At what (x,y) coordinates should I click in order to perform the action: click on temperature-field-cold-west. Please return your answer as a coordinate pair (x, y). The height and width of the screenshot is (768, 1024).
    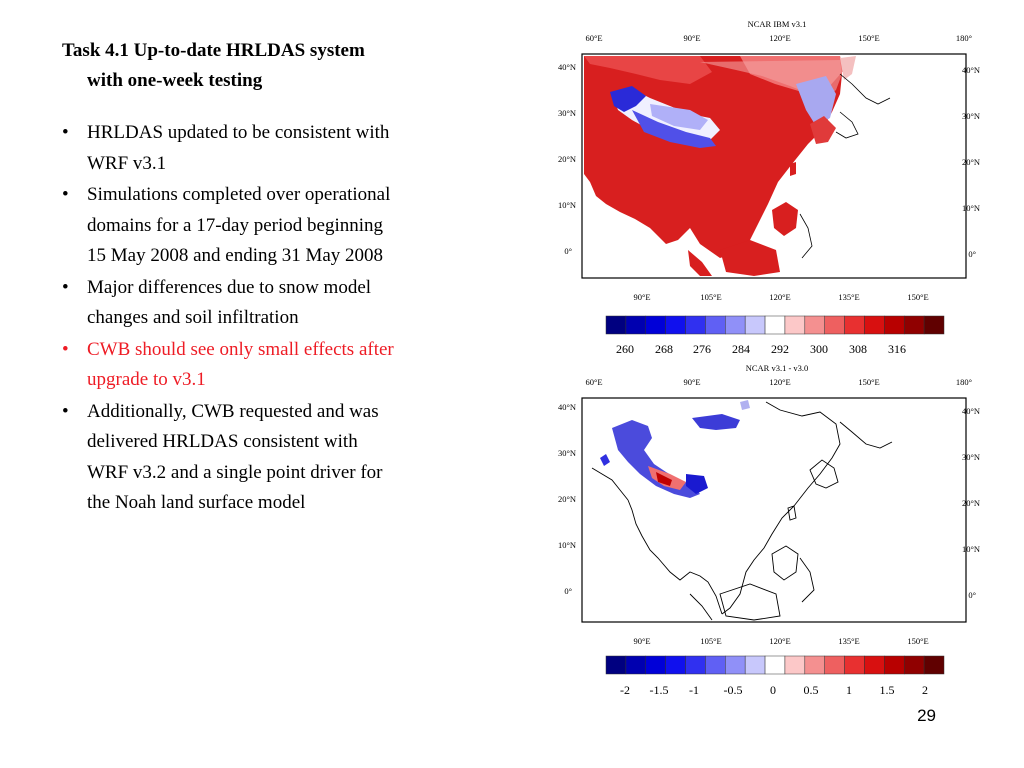
    Looking at the image, I should click on (628, 99).